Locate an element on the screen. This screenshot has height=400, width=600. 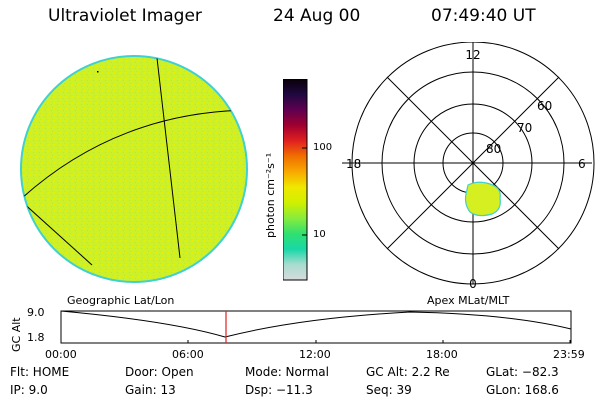
colorbar-tick-100: 100 is located at coordinates (323, 147).